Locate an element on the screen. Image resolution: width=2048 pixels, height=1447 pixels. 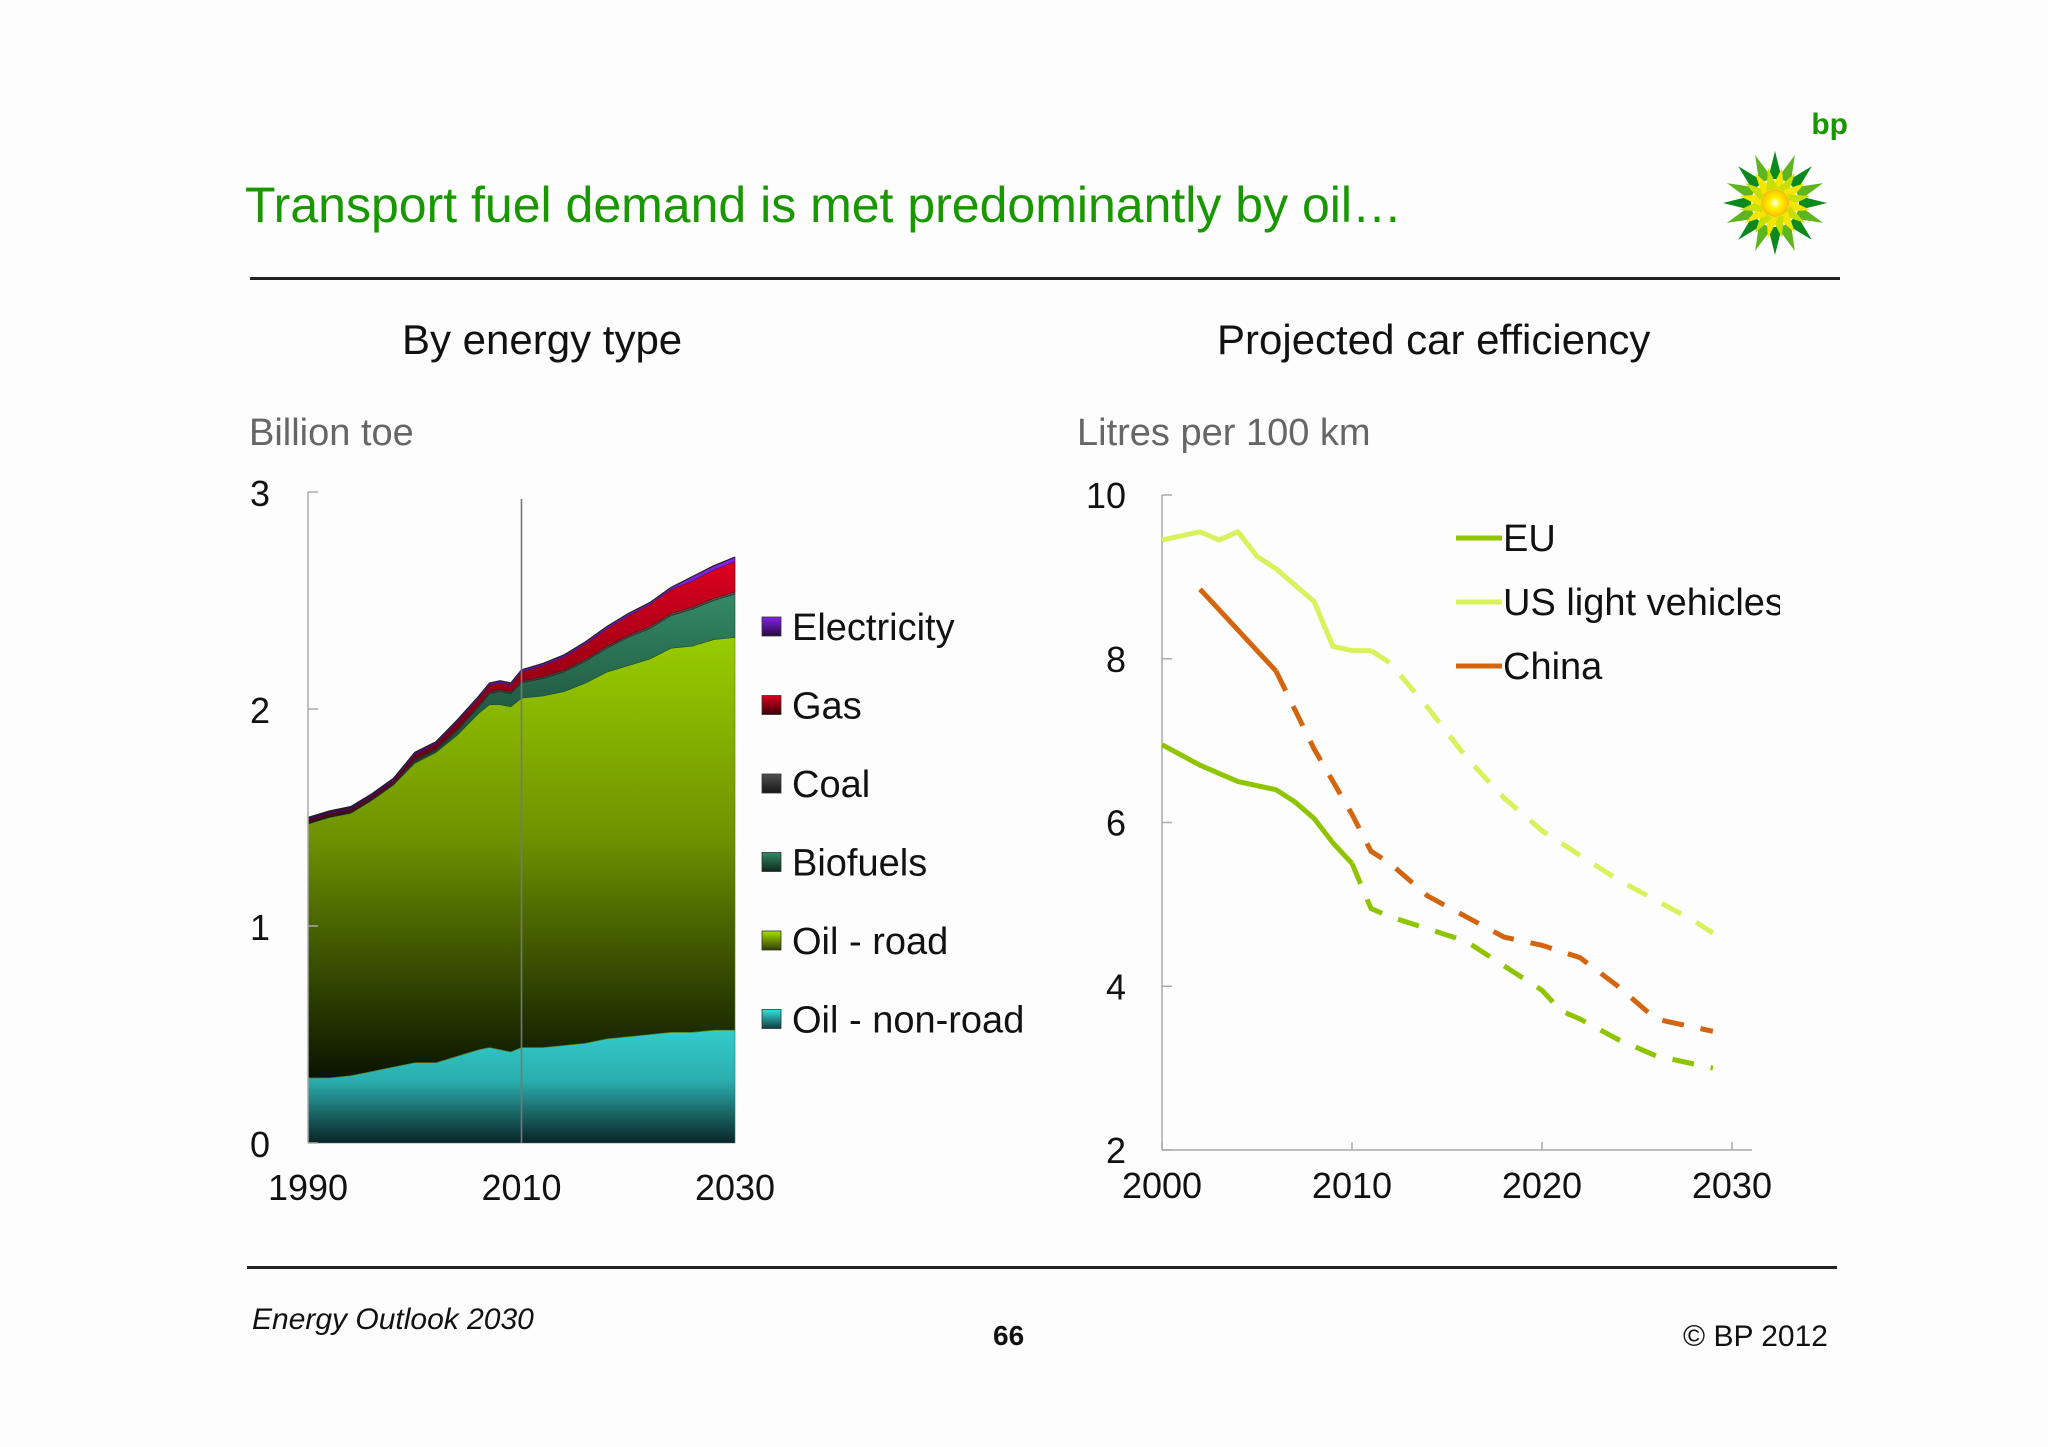
legend-swatch-electricity is located at coordinates (771, 626).